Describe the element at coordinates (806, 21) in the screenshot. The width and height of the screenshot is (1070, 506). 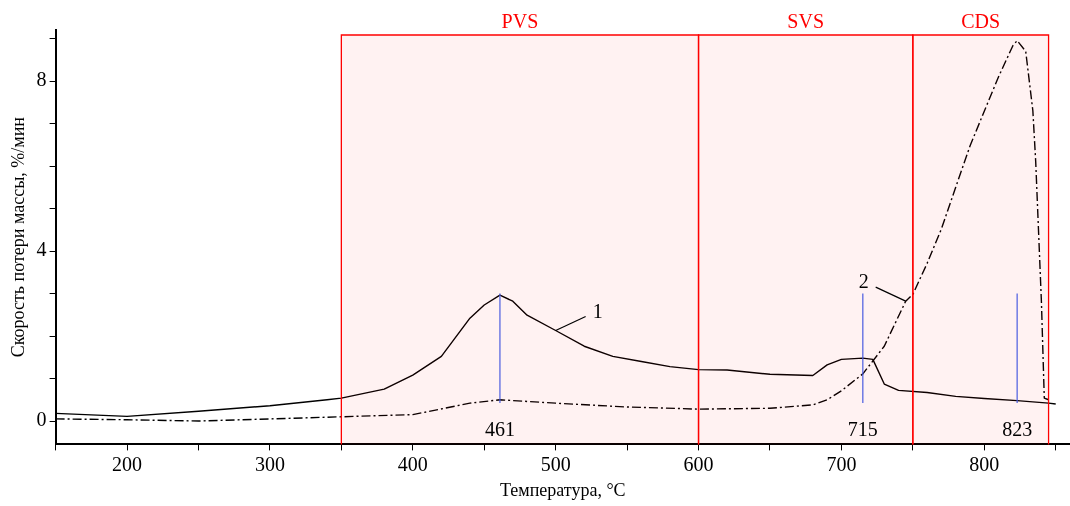
I see `band-label: SVS` at that location.